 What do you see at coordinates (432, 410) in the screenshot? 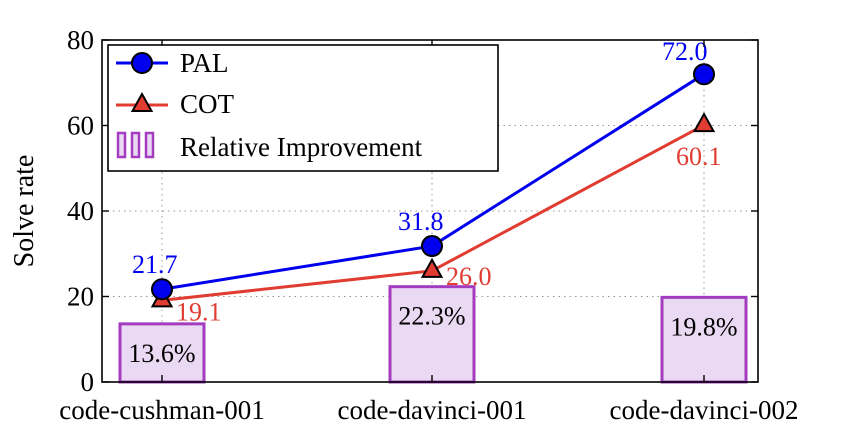
I see `x-tick-label: code-davinci-001` at bounding box center [432, 410].